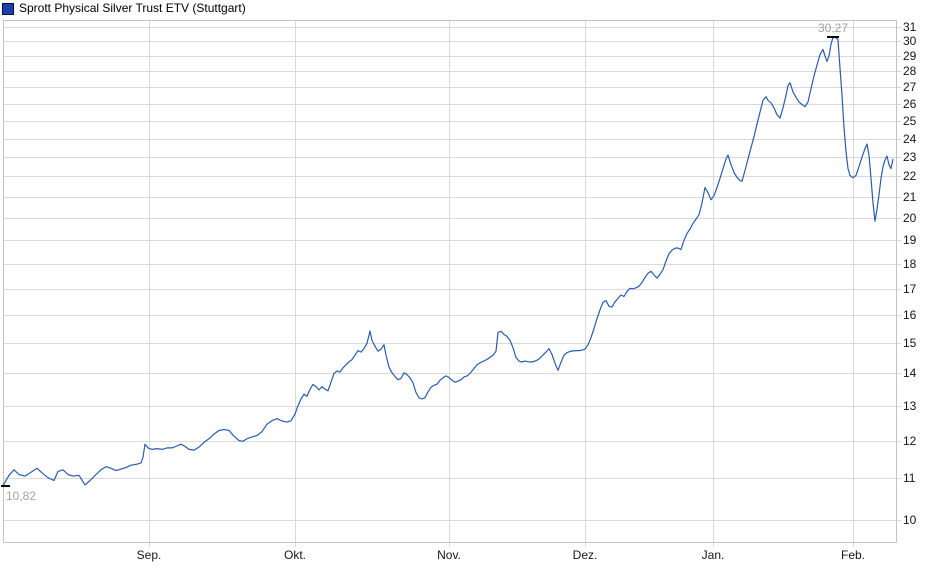 The height and width of the screenshot is (579, 940). I want to click on x-axis-label: Nov., so click(449, 555).